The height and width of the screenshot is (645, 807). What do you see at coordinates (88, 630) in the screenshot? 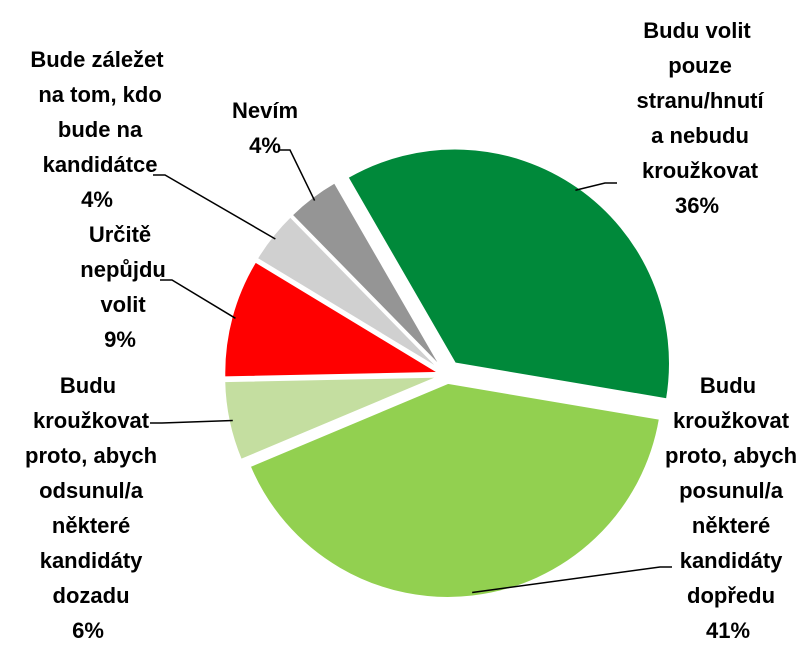
I see `value-label: 6%` at bounding box center [88, 630].